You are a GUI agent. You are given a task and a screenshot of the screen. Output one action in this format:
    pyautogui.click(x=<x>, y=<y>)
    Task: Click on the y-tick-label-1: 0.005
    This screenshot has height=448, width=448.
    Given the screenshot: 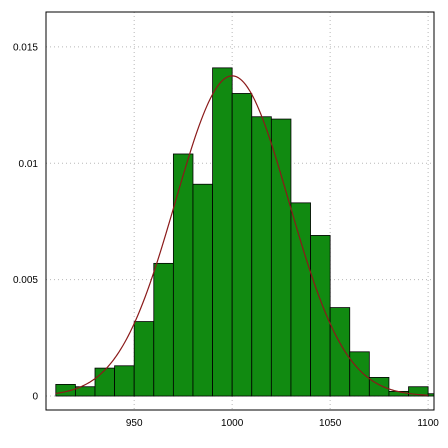 What is the action you would take?
    pyautogui.click(x=25, y=280)
    